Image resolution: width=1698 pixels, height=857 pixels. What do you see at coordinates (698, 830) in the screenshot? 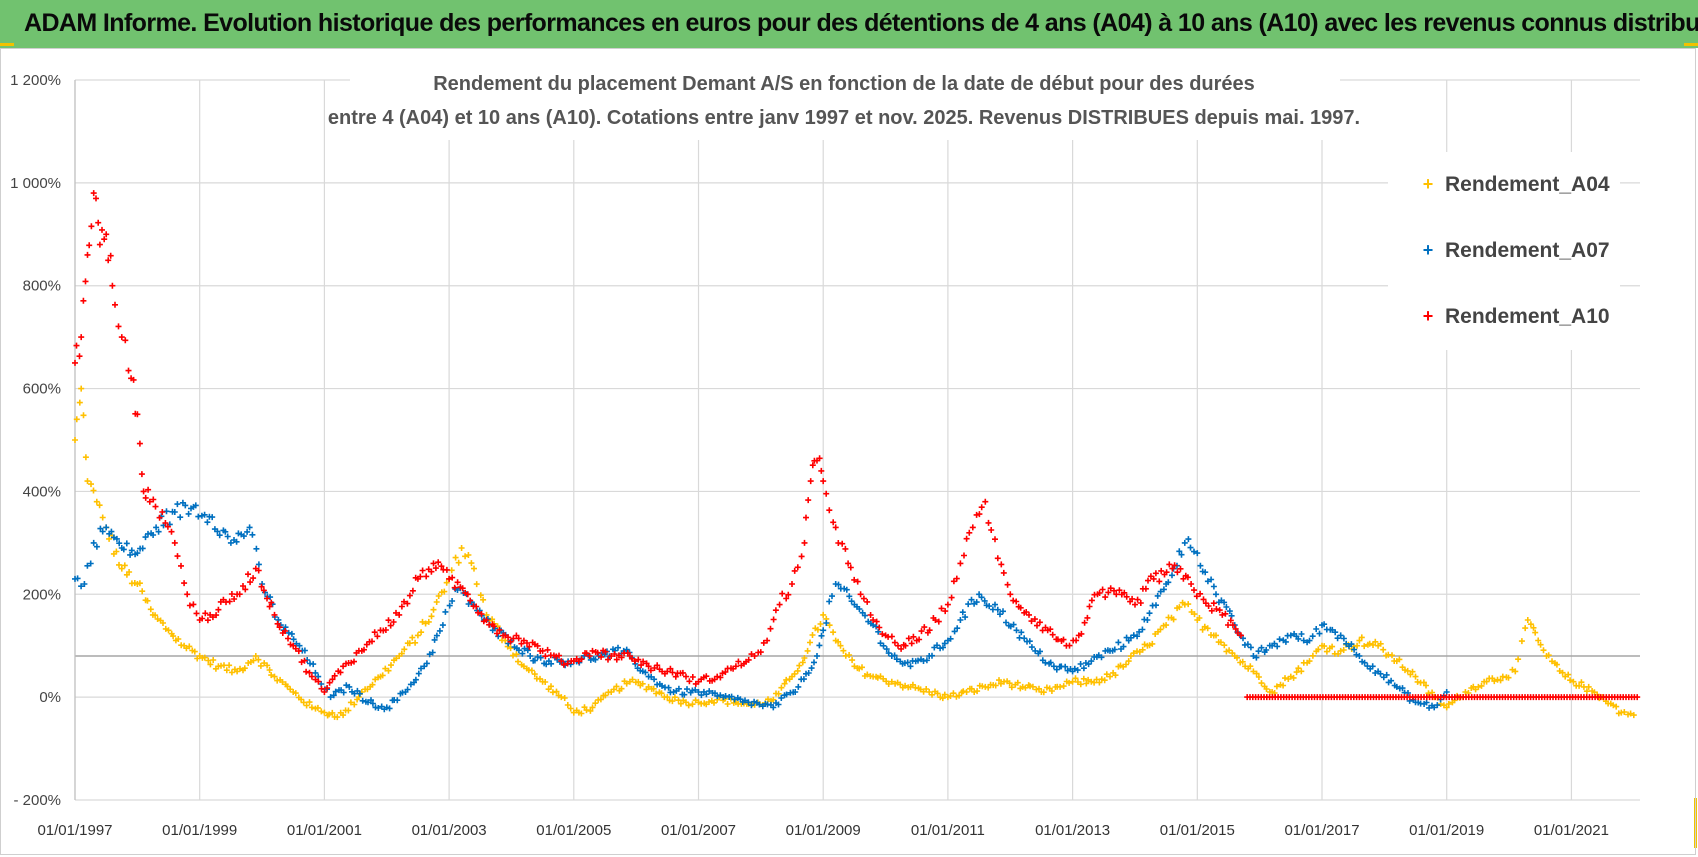
I see `x-tick-label: 01/01/2007` at bounding box center [698, 830].